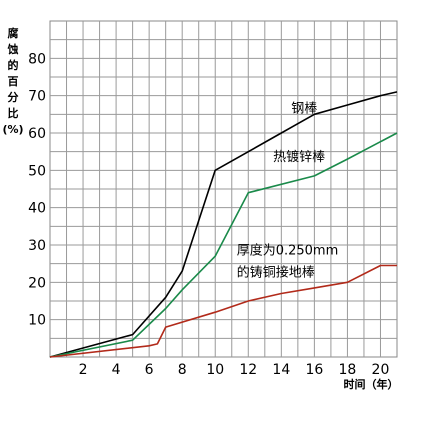 The height and width of the screenshot is (421, 427). What do you see at coordinates (37, 59) in the screenshot?
I see `y-tick-label: 80` at bounding box center [37, 59].